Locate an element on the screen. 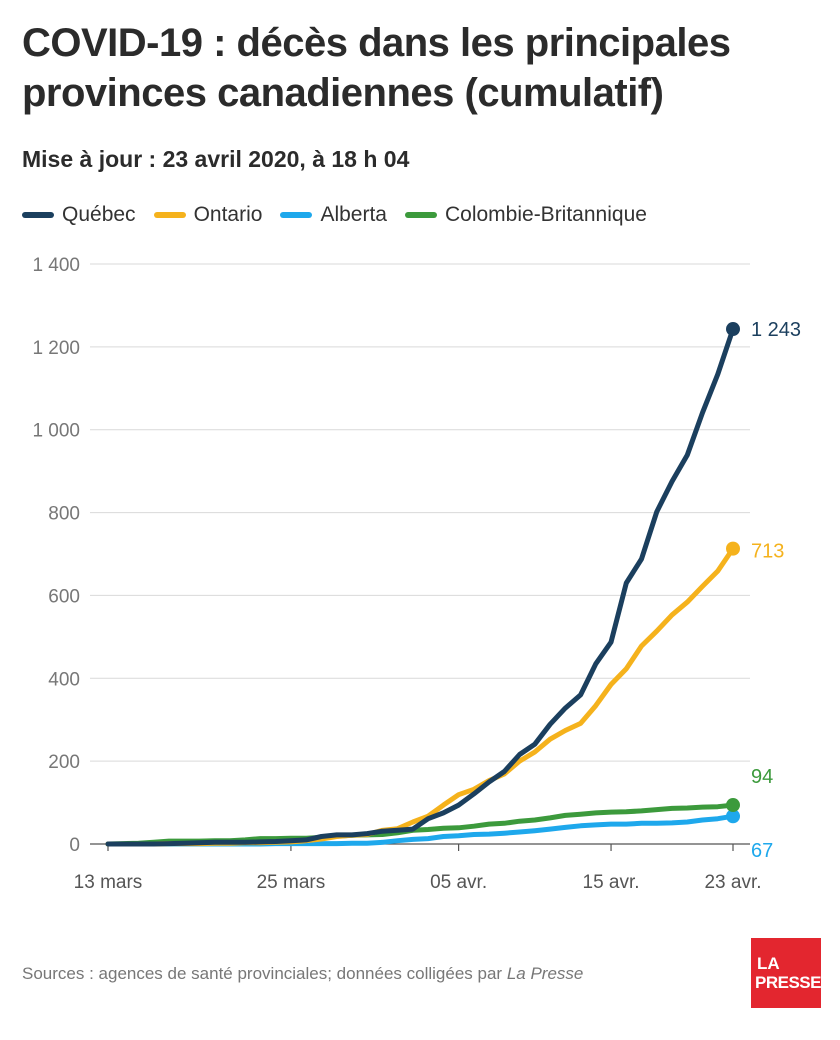  x-tick-label: 23 avr. is located at coordinates (732, 882).